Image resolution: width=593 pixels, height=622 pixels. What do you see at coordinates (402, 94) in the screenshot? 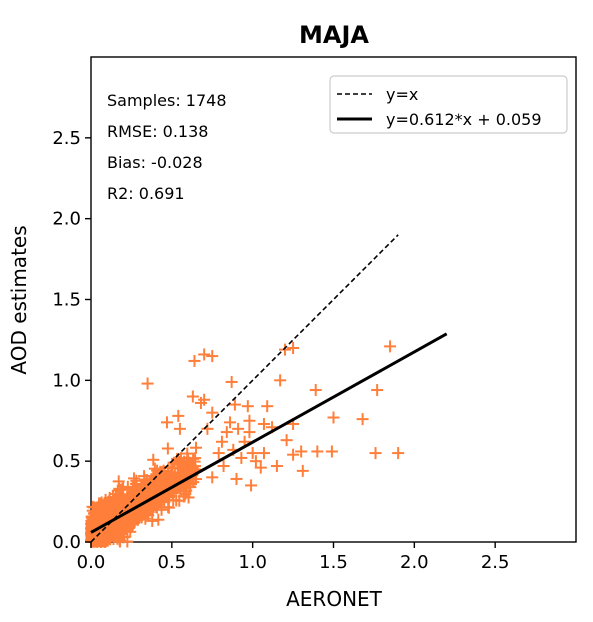
I see `legend-label: y=x` at bounding box center [402, 94].